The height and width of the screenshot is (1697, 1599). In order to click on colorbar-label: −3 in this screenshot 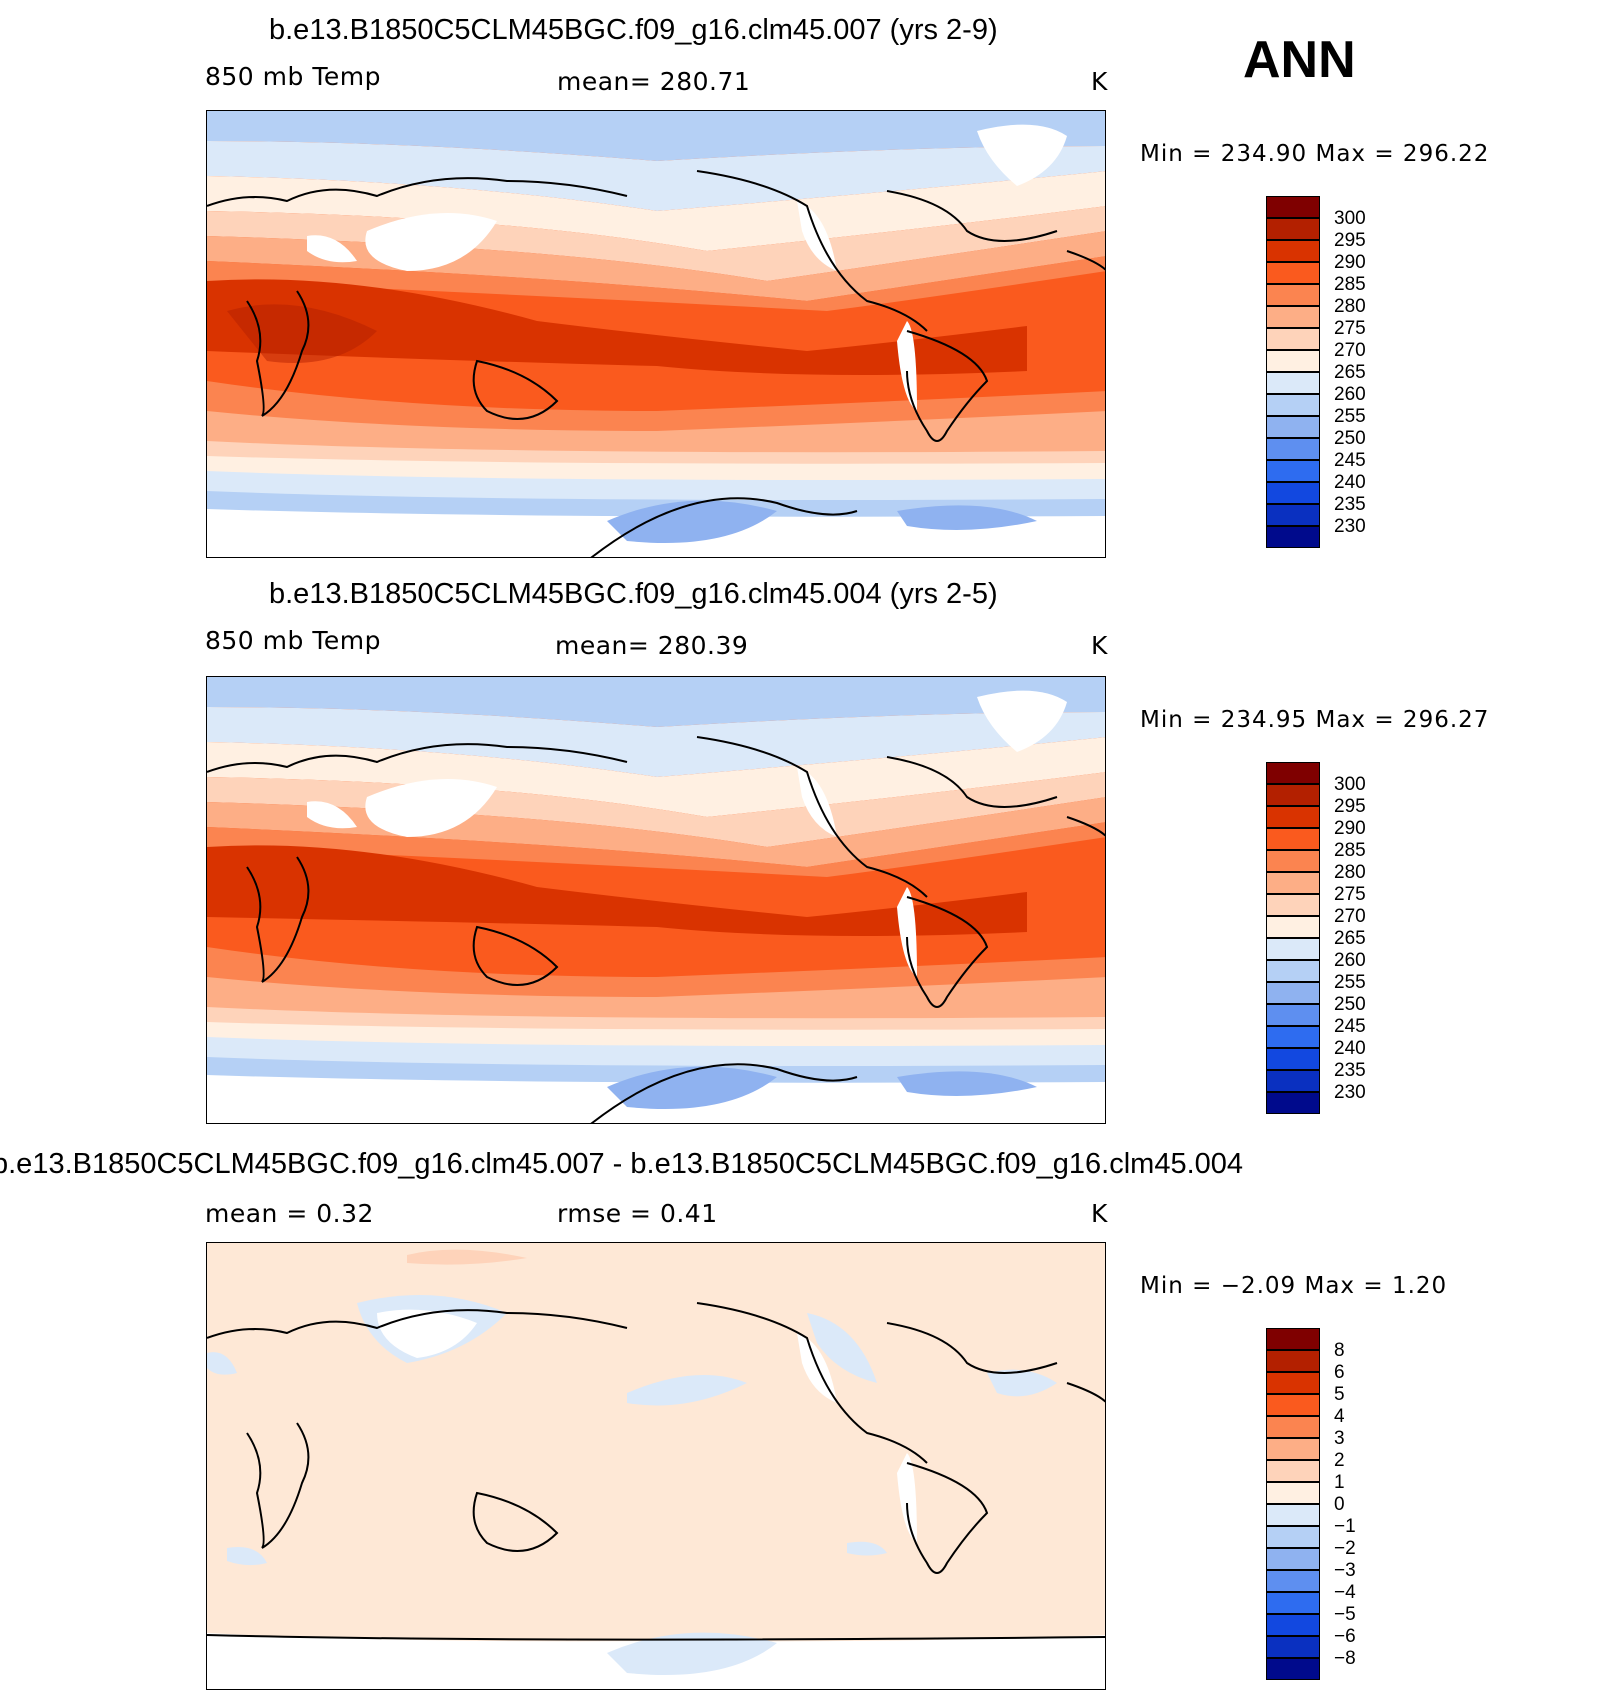, I will do `click(1345, 1570)`.